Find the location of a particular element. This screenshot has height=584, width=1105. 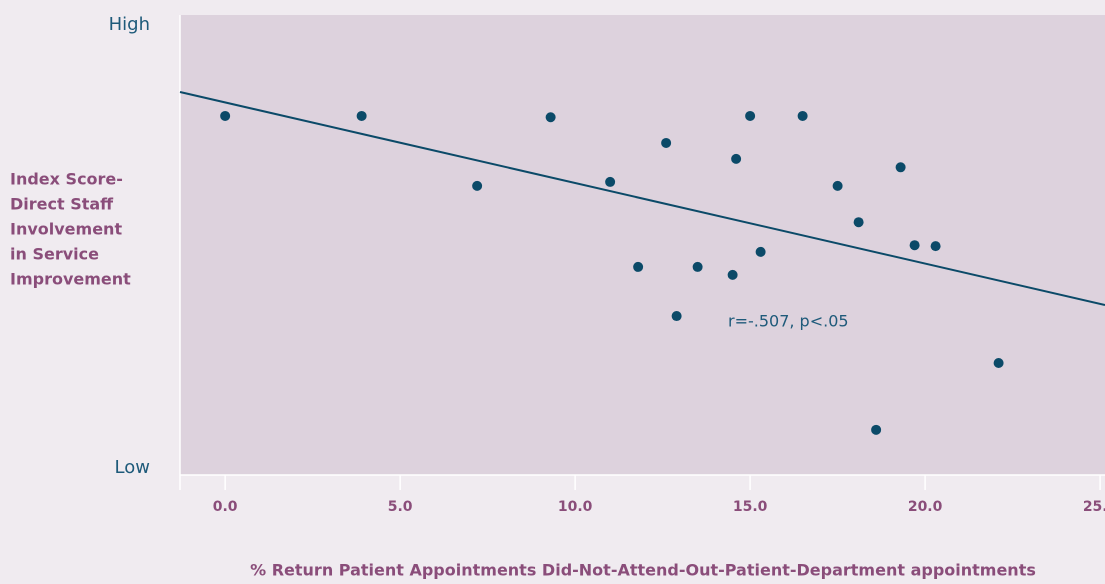

x-tick-label: 5.0 is located at coordinates (400, 507).